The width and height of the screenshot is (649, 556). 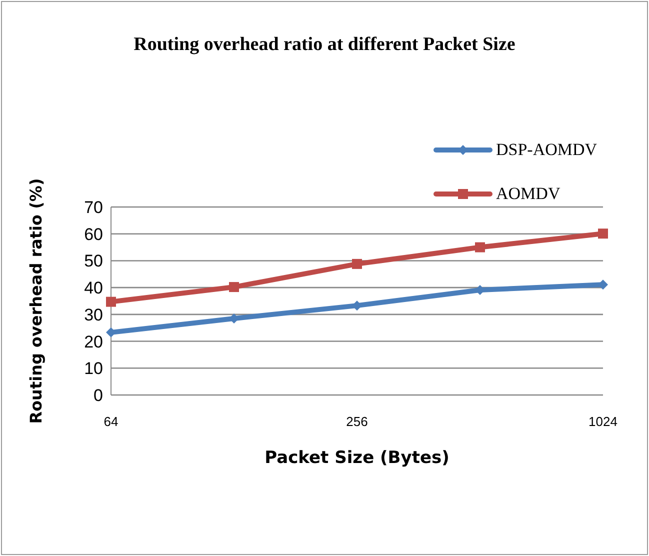 I want to click on x-axis-title: Packet Size (Bytes), so click(x=357, y=458).